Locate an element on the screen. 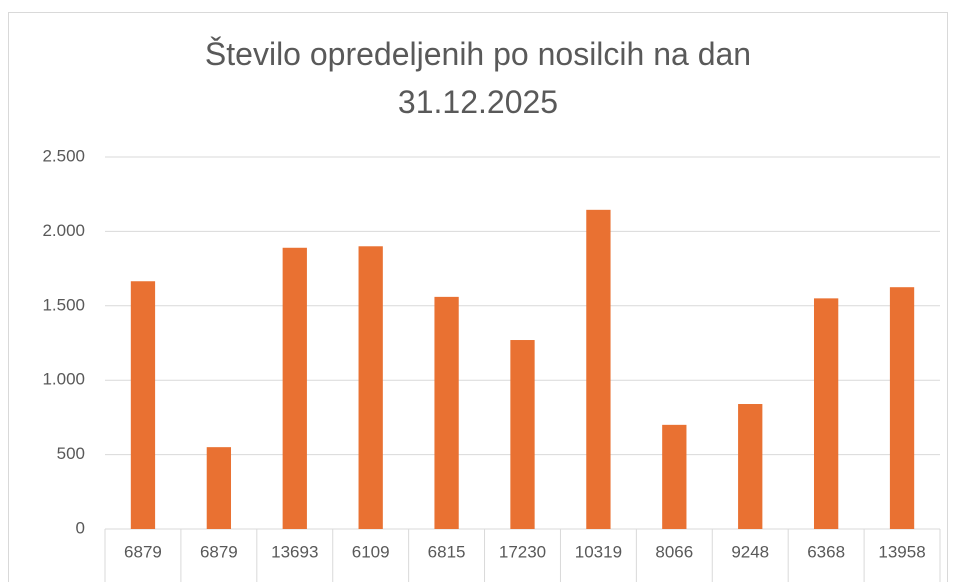  x-tick-label: 17230 is located at coordinates (522, 551).